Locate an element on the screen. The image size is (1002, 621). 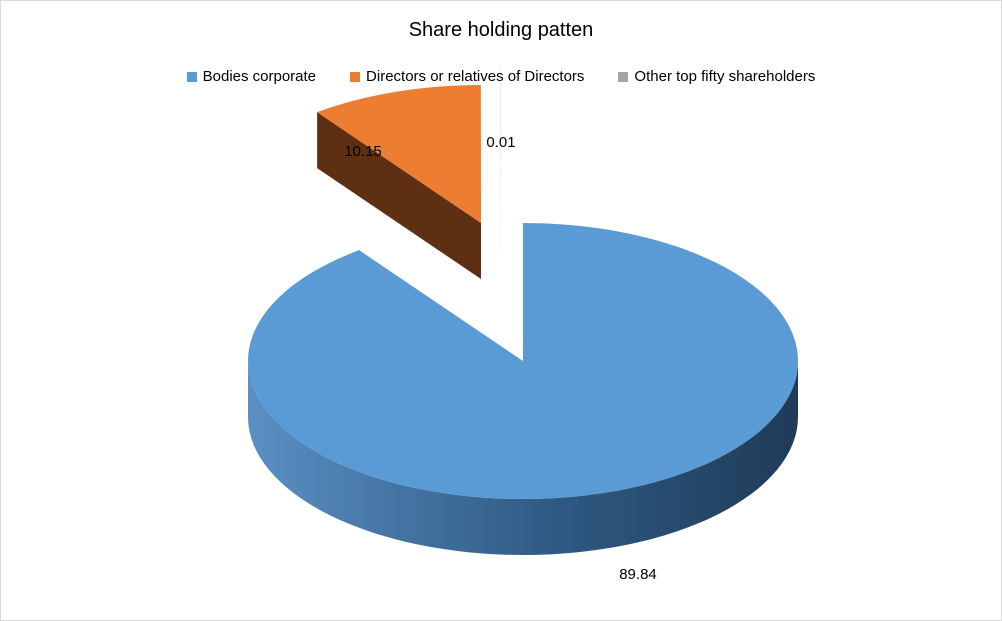
legend-item-directors: Directors or relatives of Directors is located at coordinates (467, 76).